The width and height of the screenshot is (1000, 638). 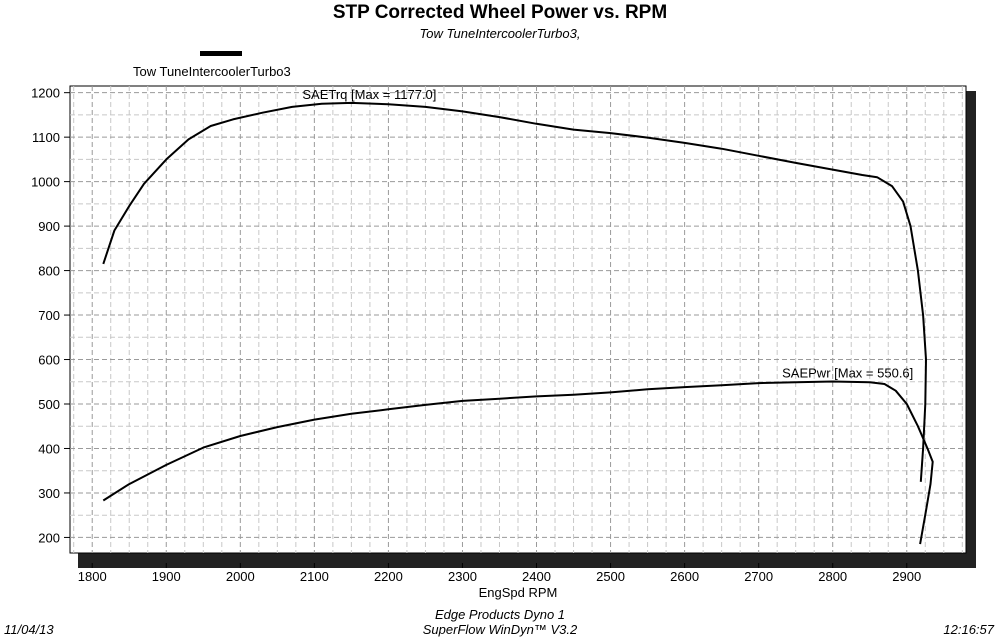 What do you see at coordinates (49, 537) in the screenshot?
I see `y-tick-label: 200` at bounding box center [49, 537].